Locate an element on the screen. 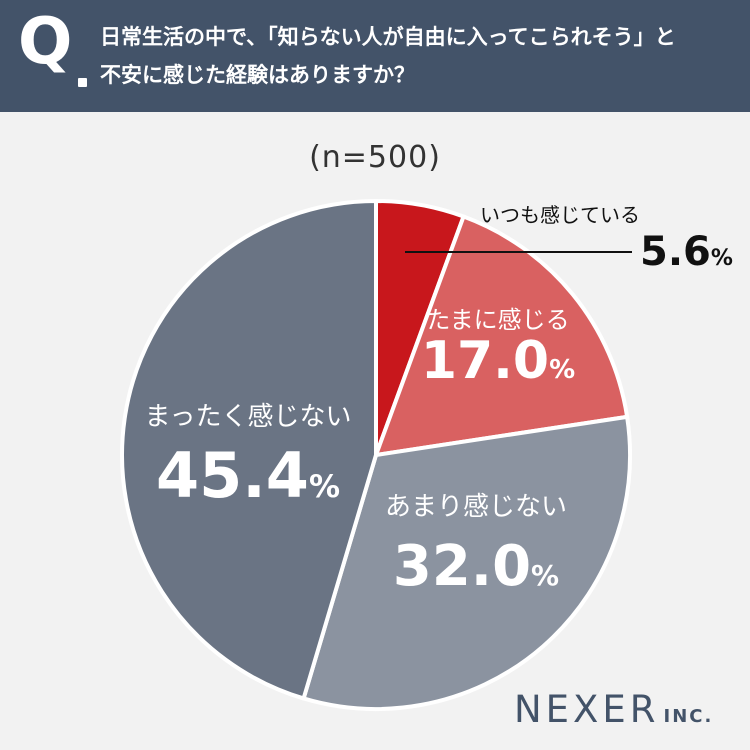  slice-label-3: あまり感じない is located at coordinates (476, 507).